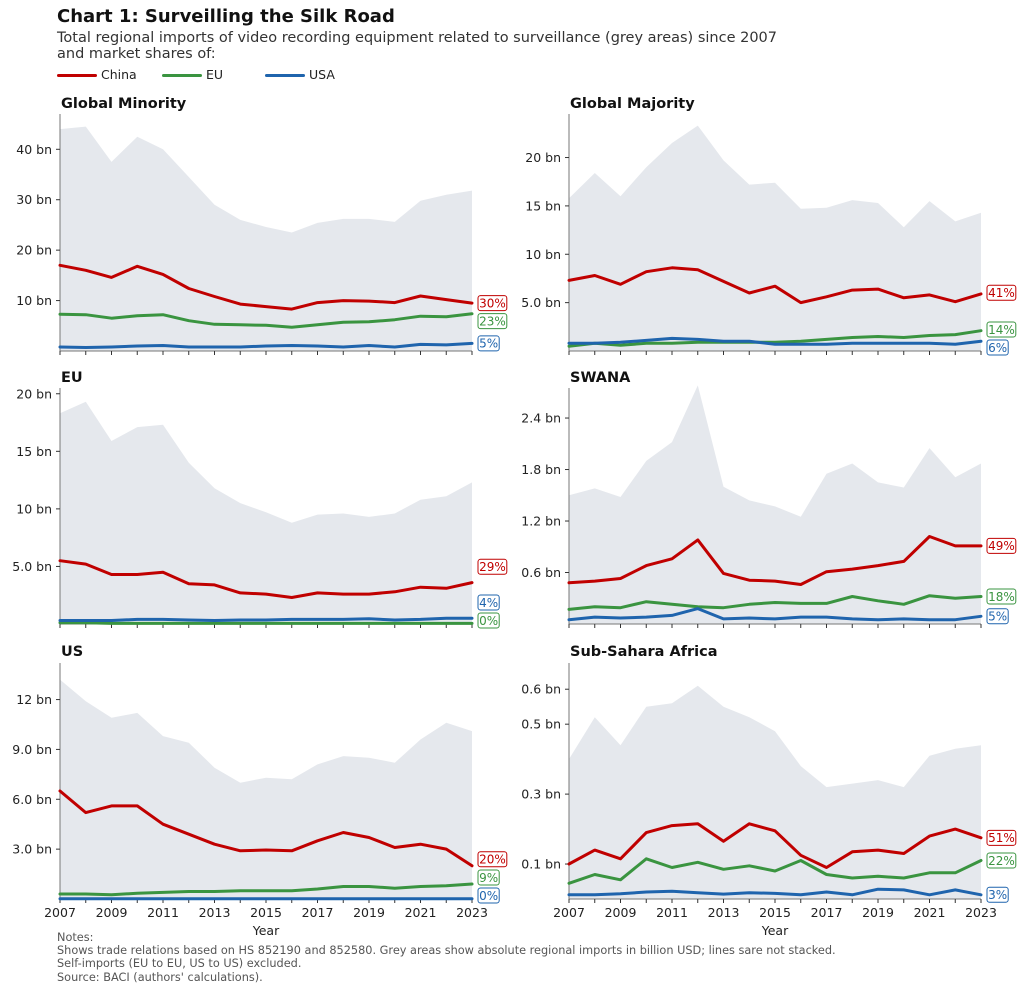 The height and width of the screenshot is (995, 1024). What do you see at coordinates (322, 74) in the screenshot?
I see `legend-label-usa: USA` at bounding box center [322, 74].